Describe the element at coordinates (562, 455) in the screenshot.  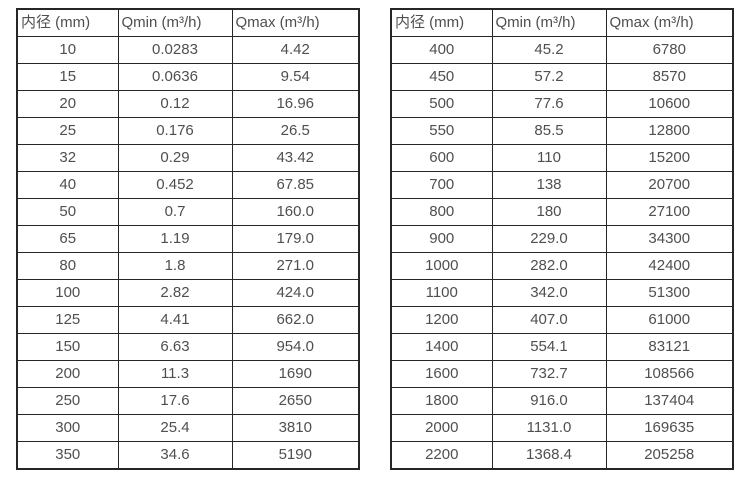
I see `table-row: 2200 1368.4 205258` at that location.